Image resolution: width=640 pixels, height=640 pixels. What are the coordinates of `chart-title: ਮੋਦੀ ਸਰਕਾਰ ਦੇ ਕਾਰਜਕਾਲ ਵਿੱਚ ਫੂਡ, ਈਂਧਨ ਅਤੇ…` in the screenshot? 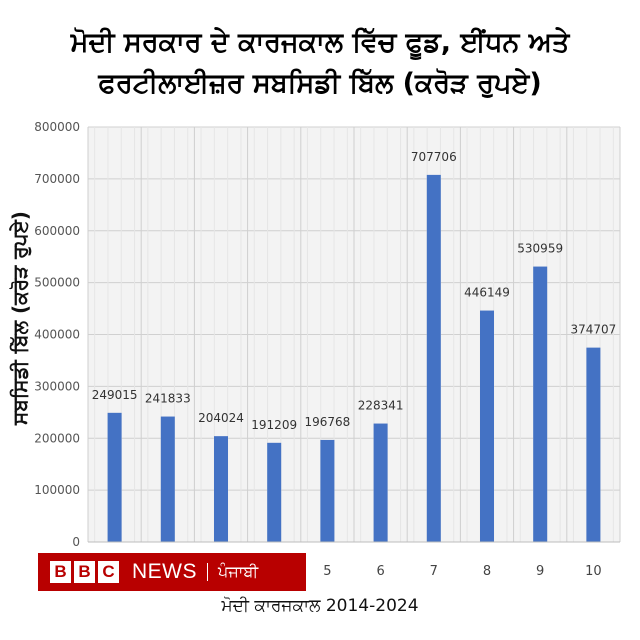 It's located at (320, 63).